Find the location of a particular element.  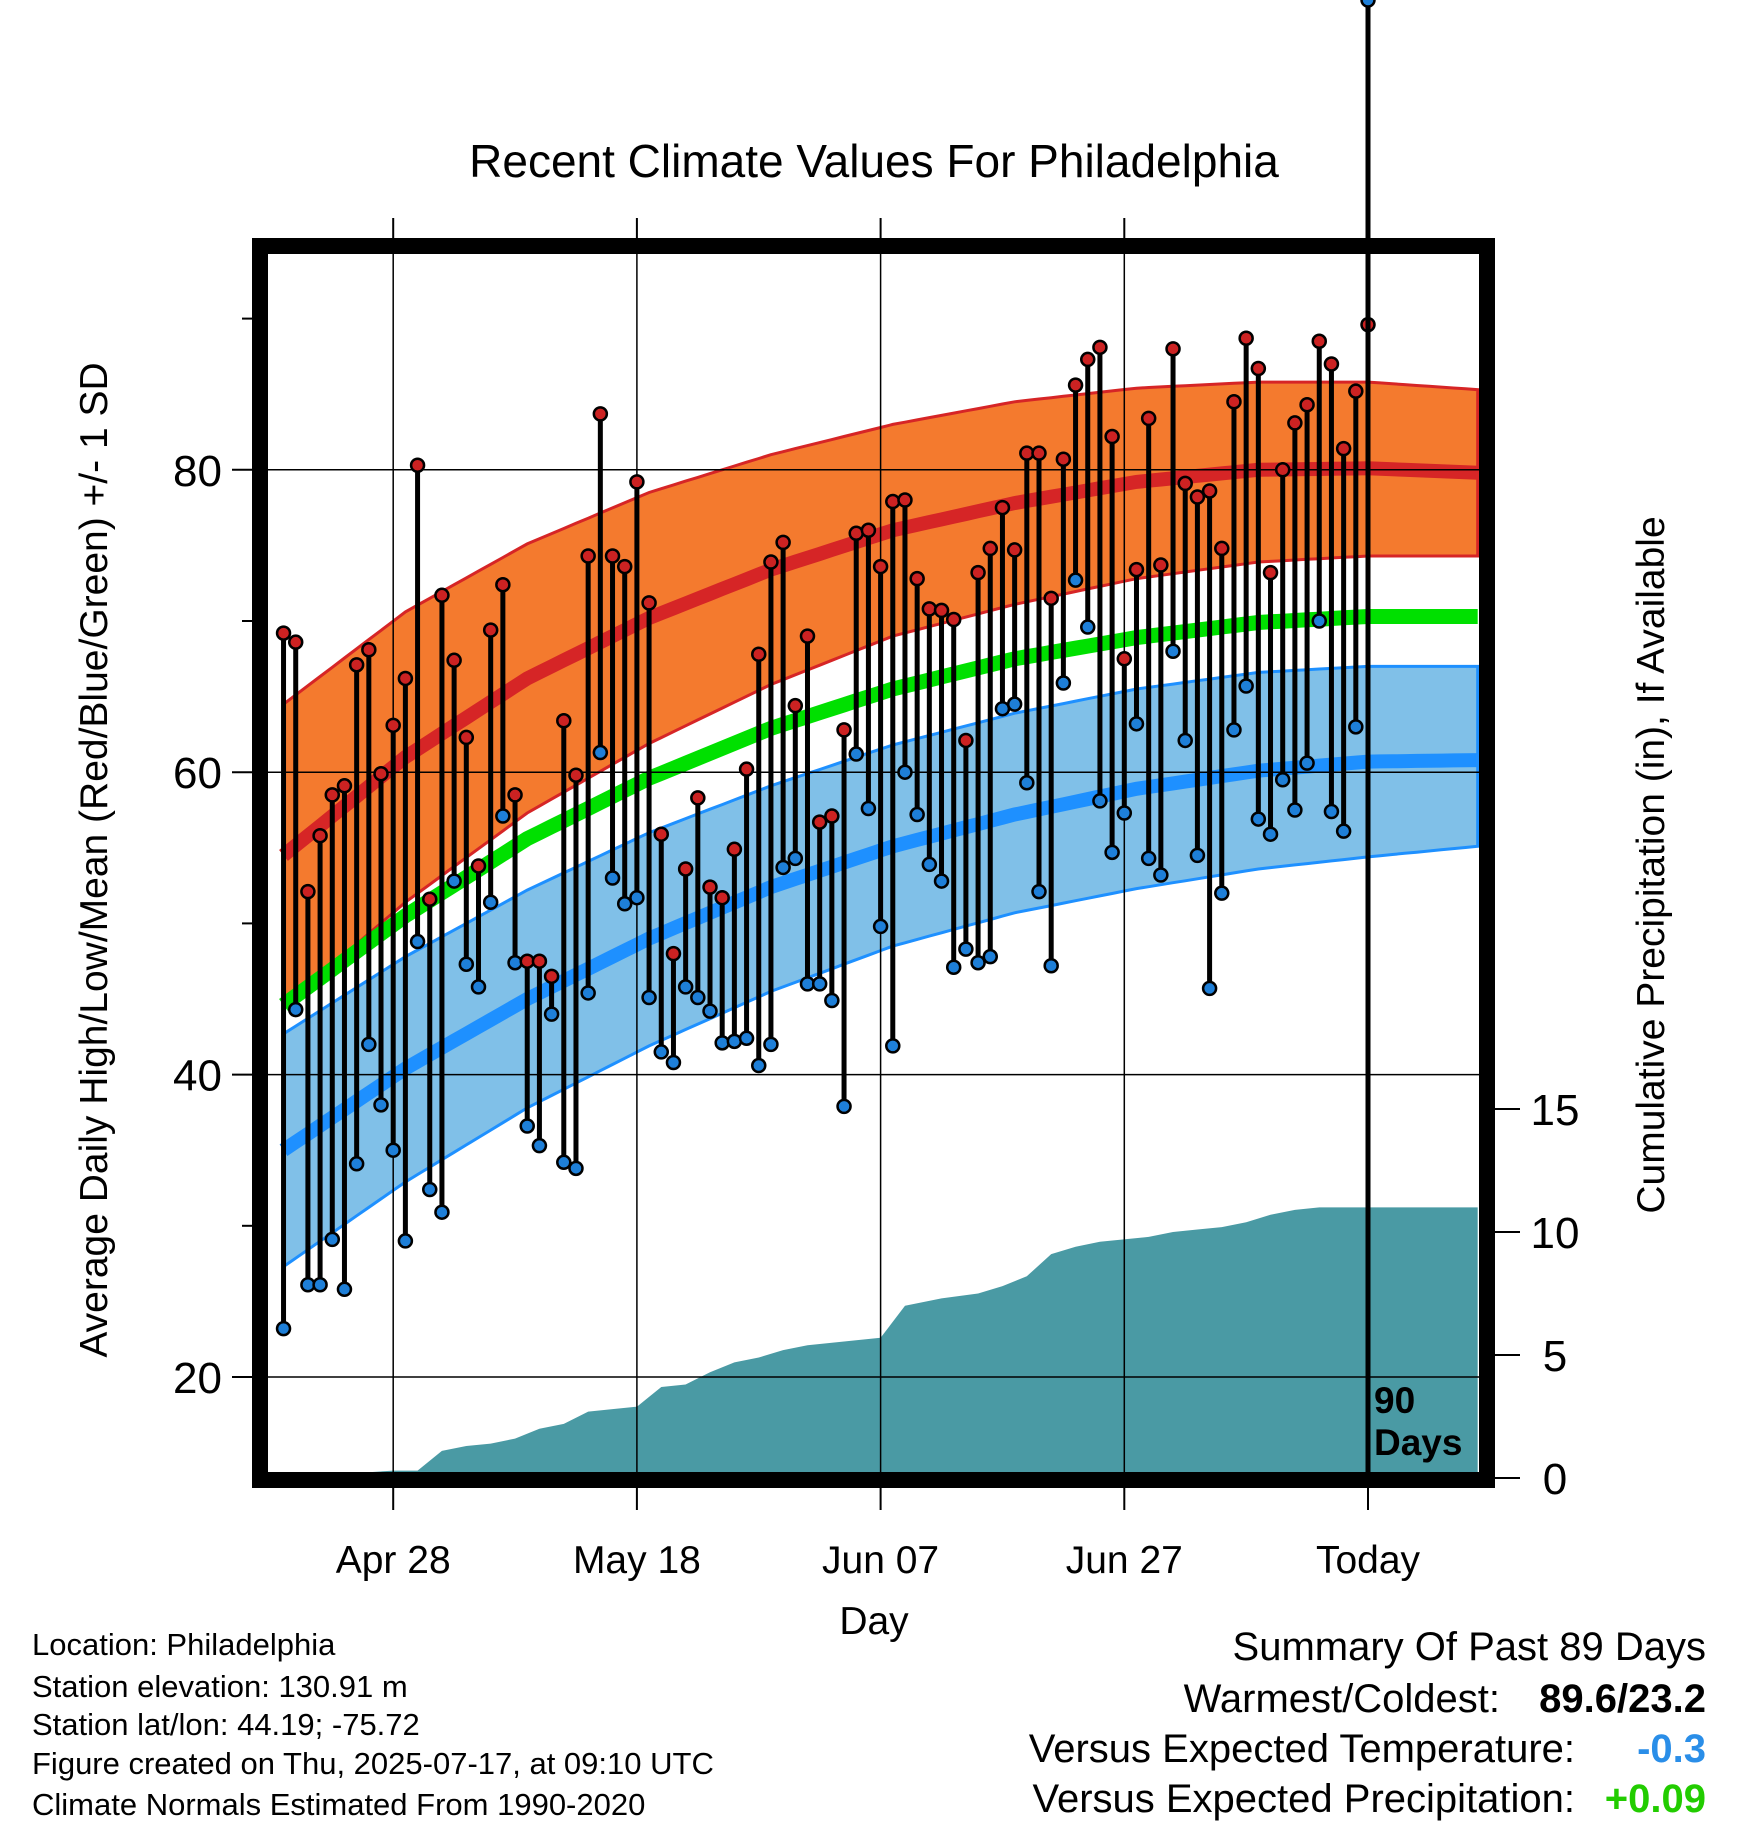

today-days-word: Days is located at coordinates (1418, 1442).